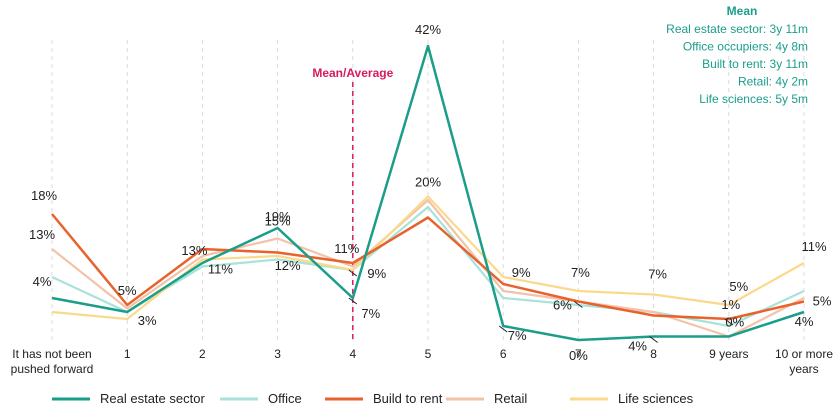 The height and width of the screenshot is (408, 840). What do you see at coordinates (803, 369) in the screenshot?
I see `x-tick-label-10-1: years` at bounding box center [803, 369].